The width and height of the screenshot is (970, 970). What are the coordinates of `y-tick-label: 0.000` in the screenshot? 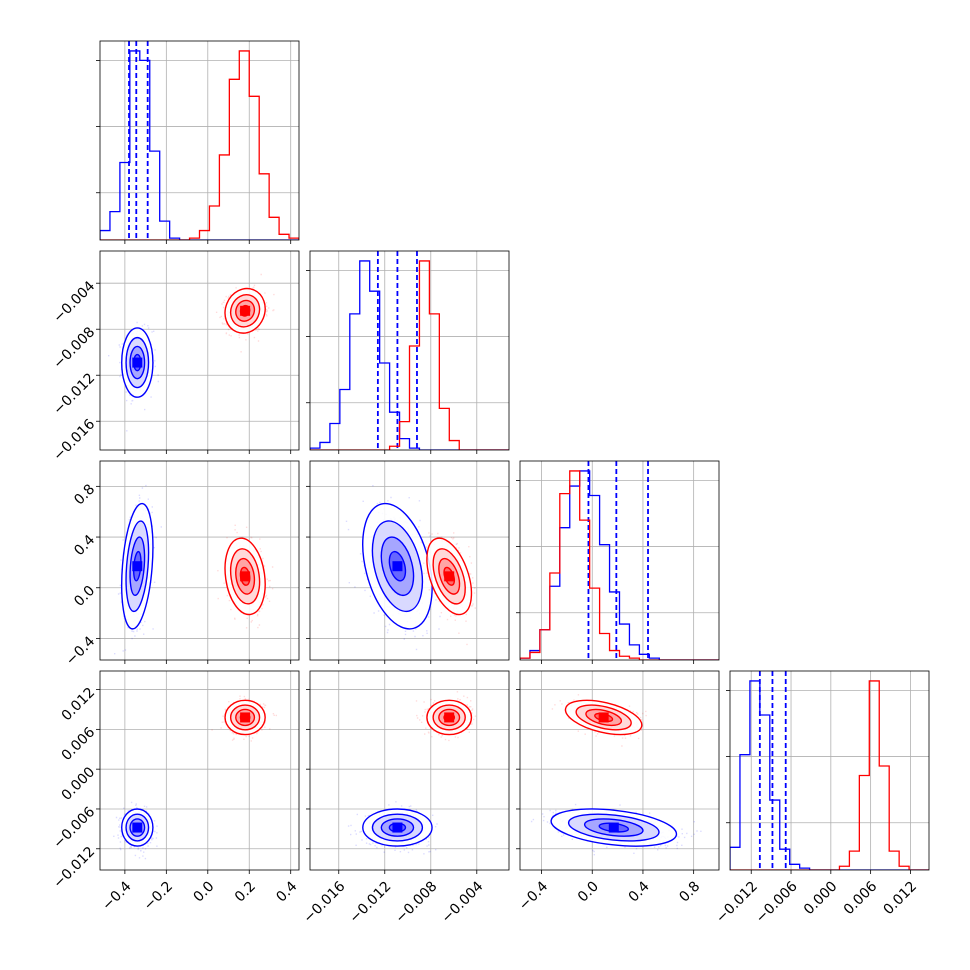 It's located at (79, 784).